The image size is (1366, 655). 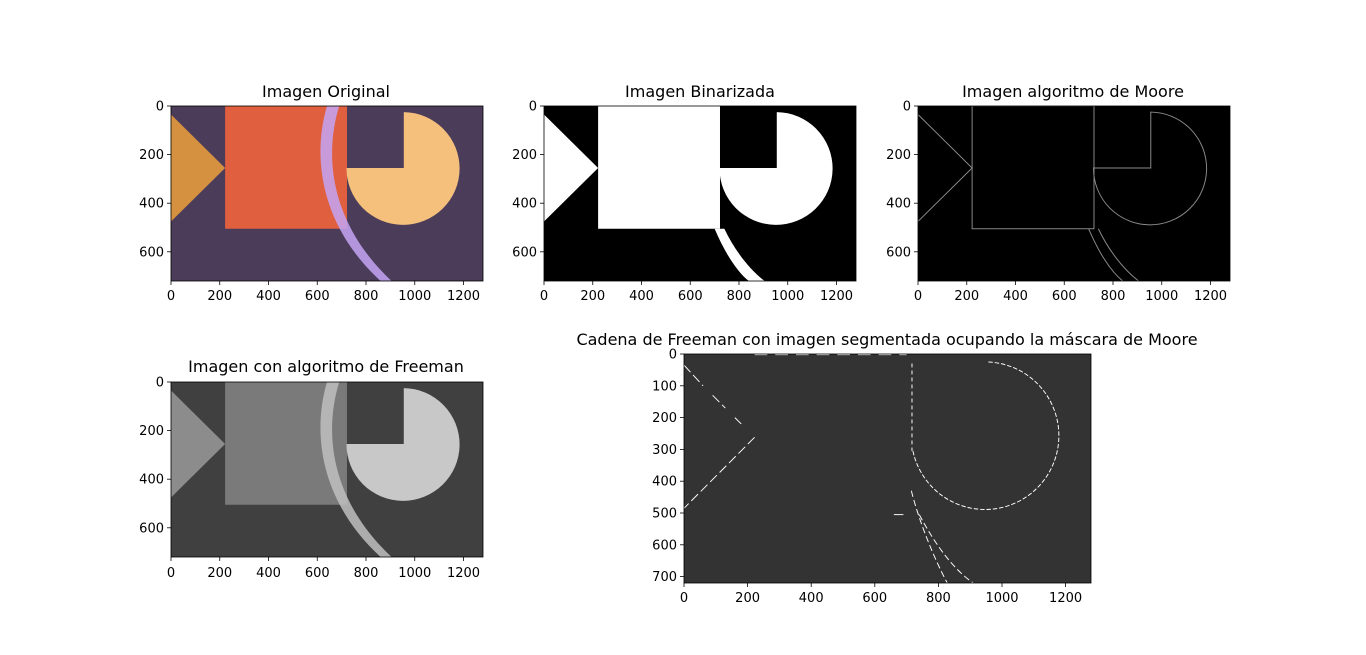 I want to click on panel-binarized-image, so click(x=700, y=193).